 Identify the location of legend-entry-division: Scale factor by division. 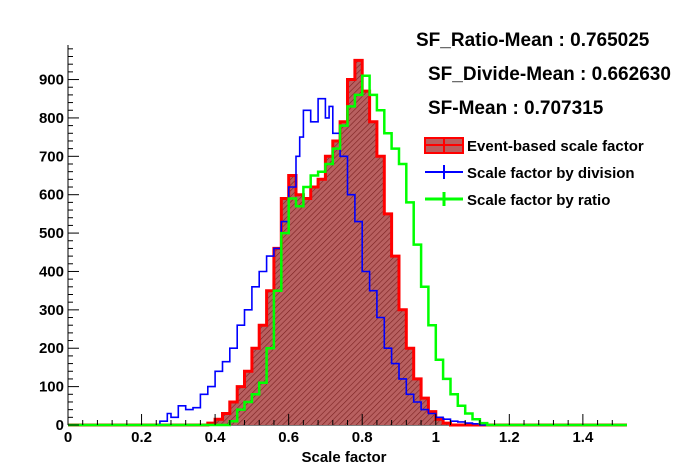
(530, 173).